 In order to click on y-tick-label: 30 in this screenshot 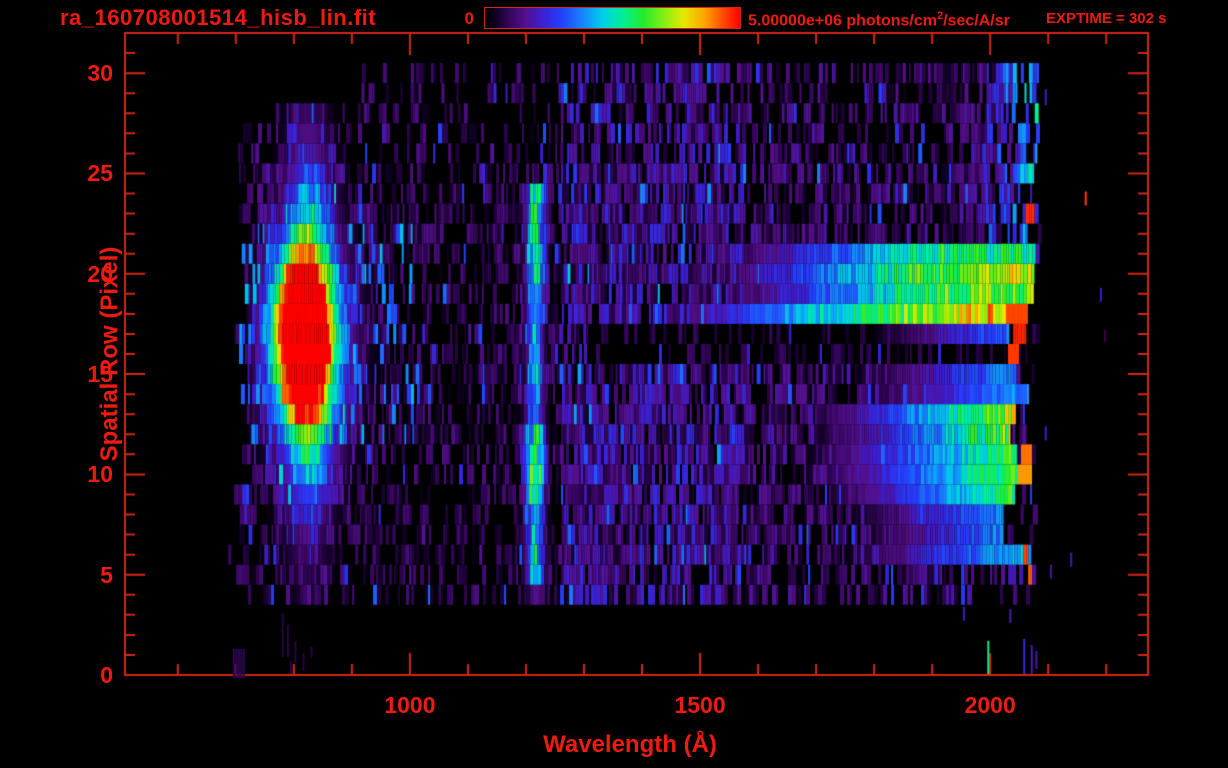, I will do `click(100, 73)`.